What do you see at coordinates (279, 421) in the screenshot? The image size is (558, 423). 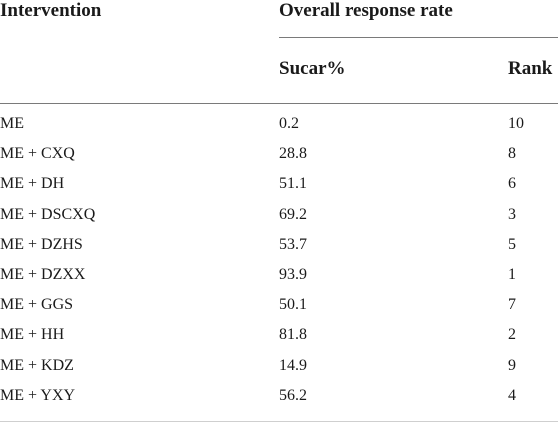 I see `bottom-rule` at bounding box center [279, 421].